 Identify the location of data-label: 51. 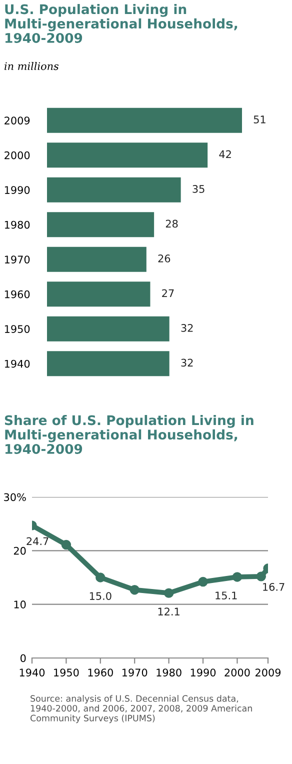
(260, 120).